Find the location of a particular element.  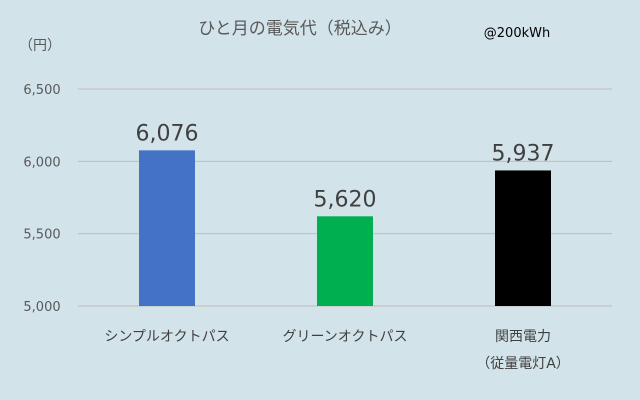

data-labels: 6,076 5,620 5,937 is located at coordinates (345, 166).